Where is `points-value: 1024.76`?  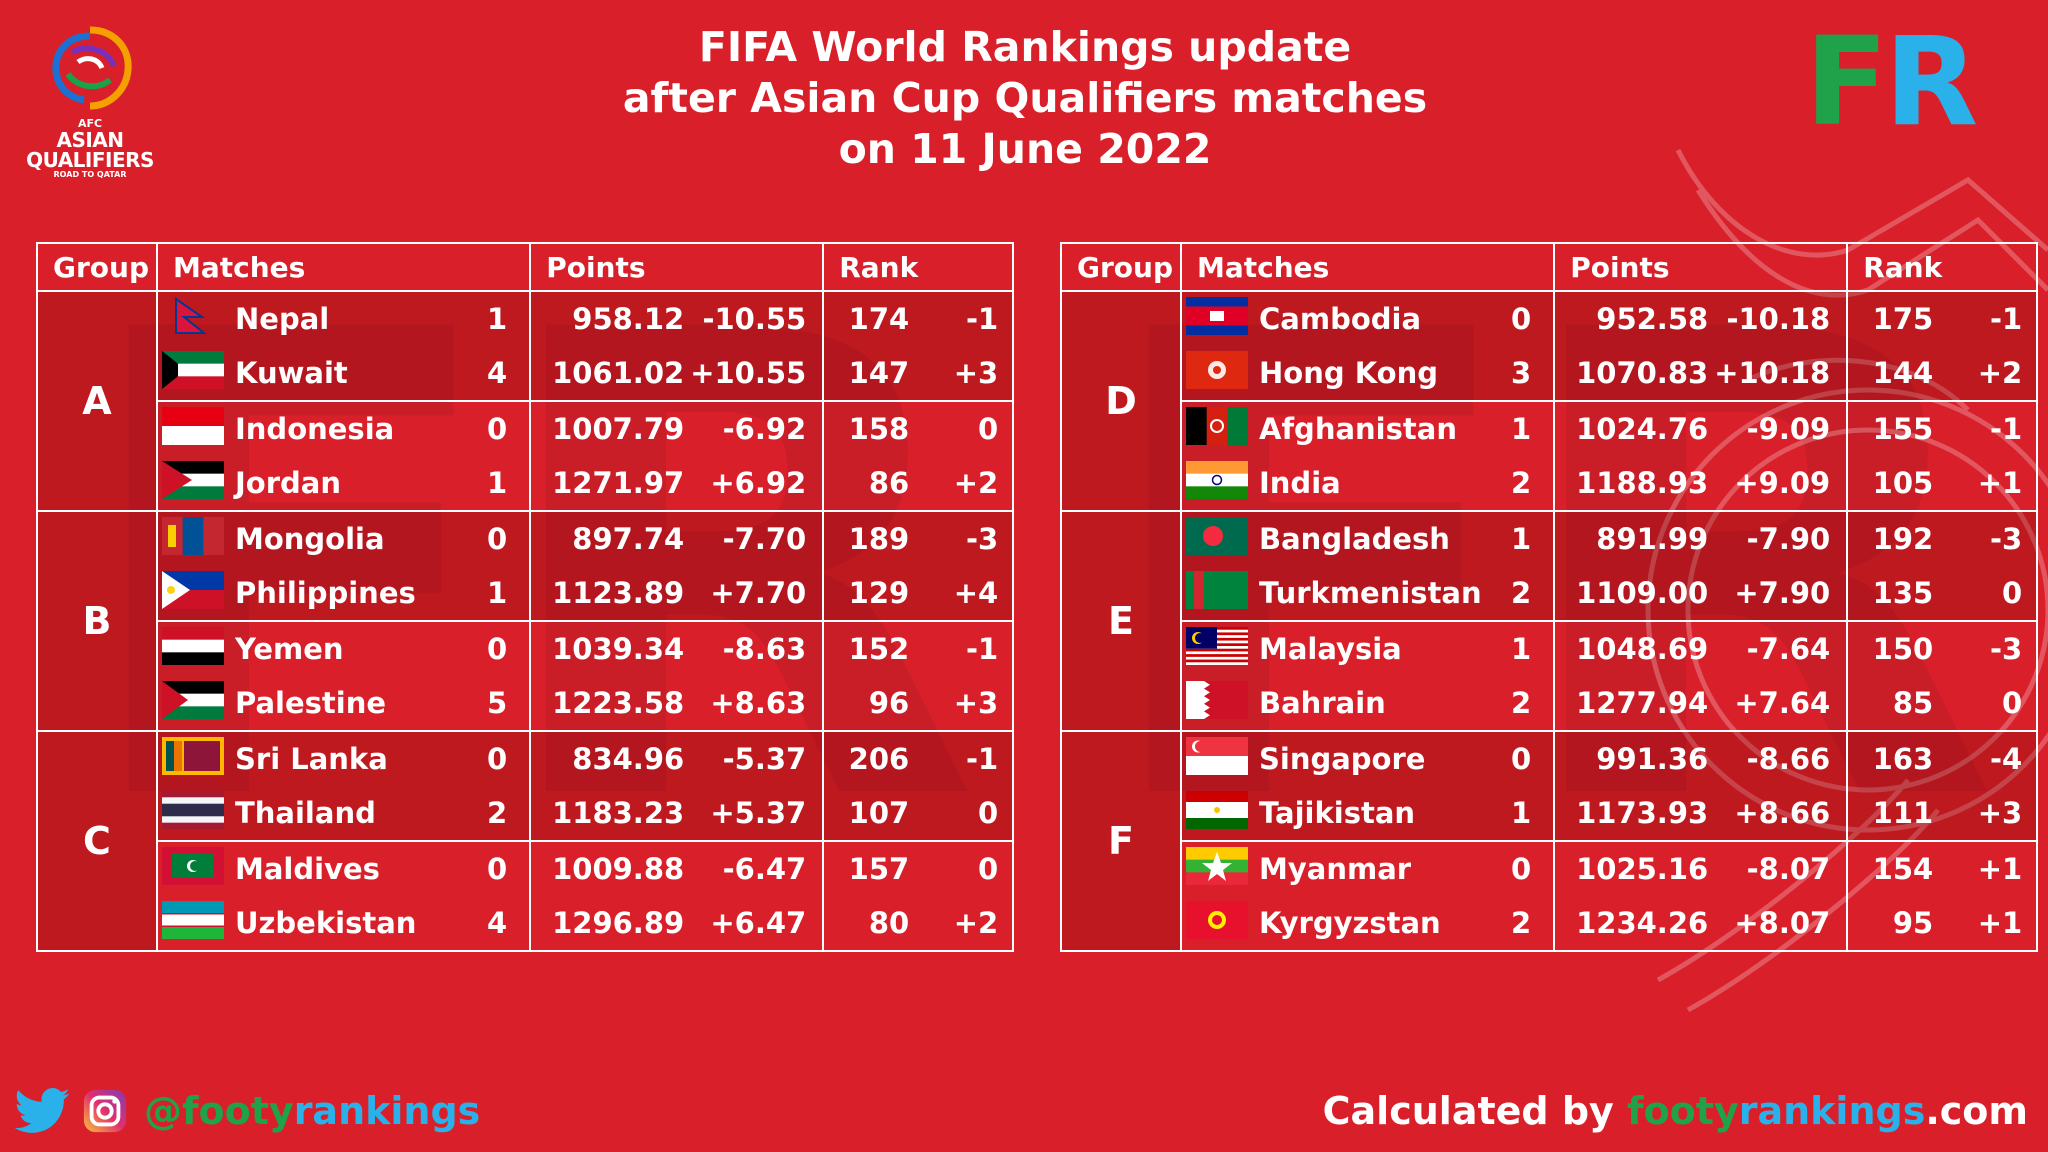 points-value: 1024.76 is located at coordinates (1642, 429).